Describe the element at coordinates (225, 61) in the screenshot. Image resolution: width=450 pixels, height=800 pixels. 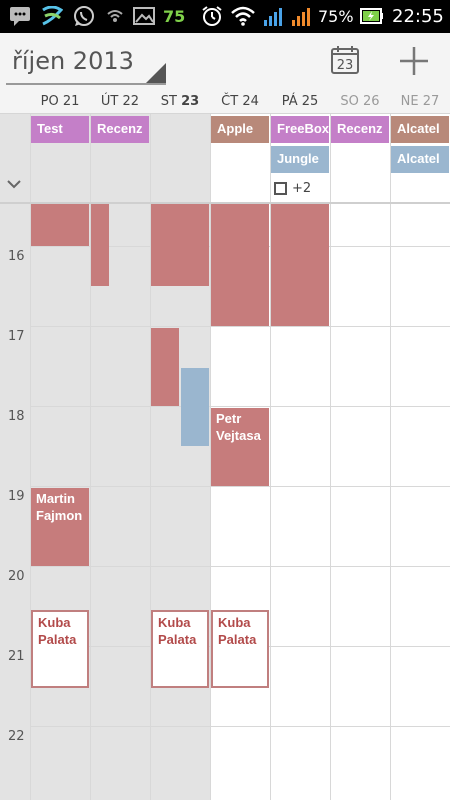
I see `app-header: říjen 2013 23` at that location.